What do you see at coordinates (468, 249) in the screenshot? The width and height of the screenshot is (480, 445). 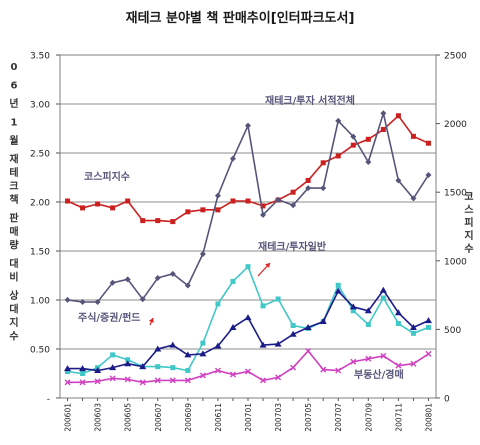 I see `right-axis-label-char: 수` at bounding box center [468, 249].